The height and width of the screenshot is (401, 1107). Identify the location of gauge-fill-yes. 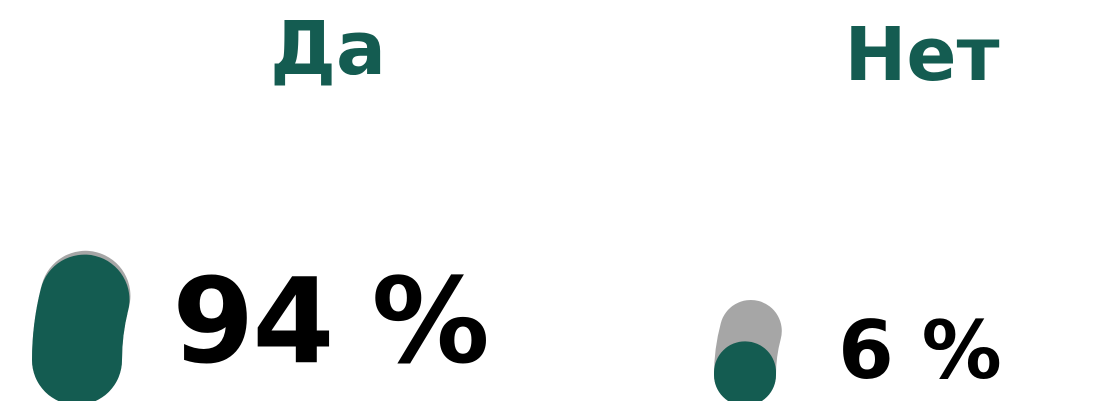
(81, 327).